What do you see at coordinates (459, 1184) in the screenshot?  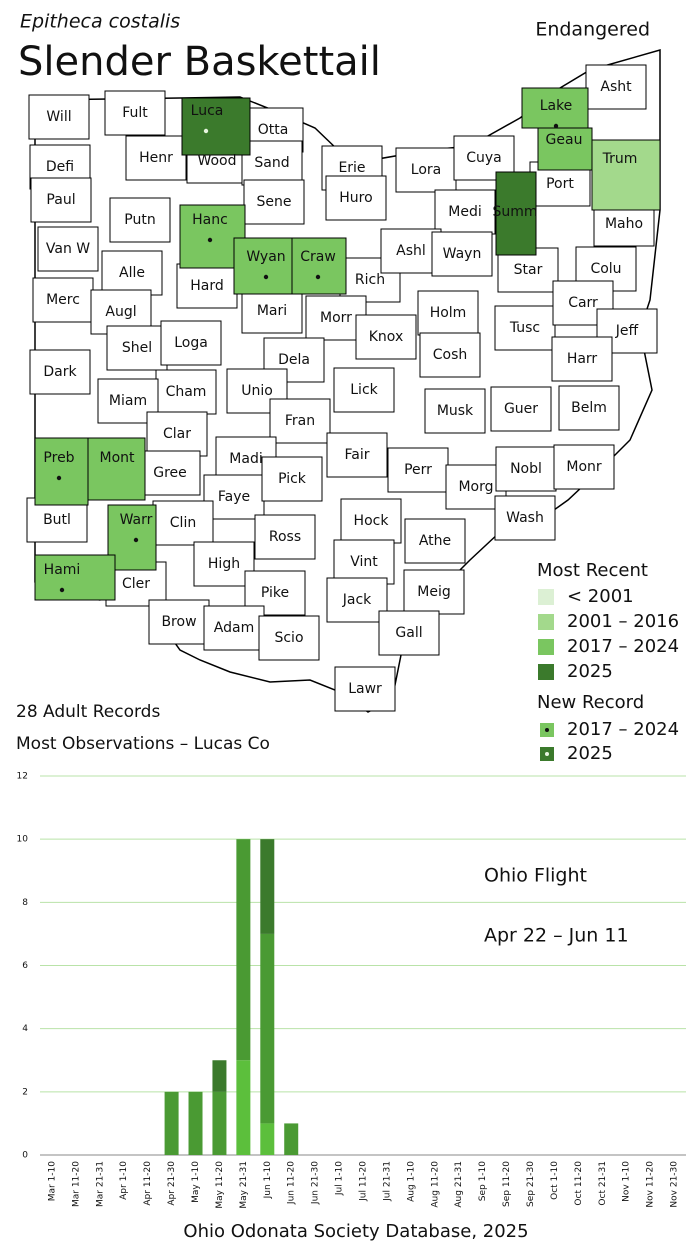 I see `x-tick-label: Aug 21-31` at bounding box center [459, 1184].